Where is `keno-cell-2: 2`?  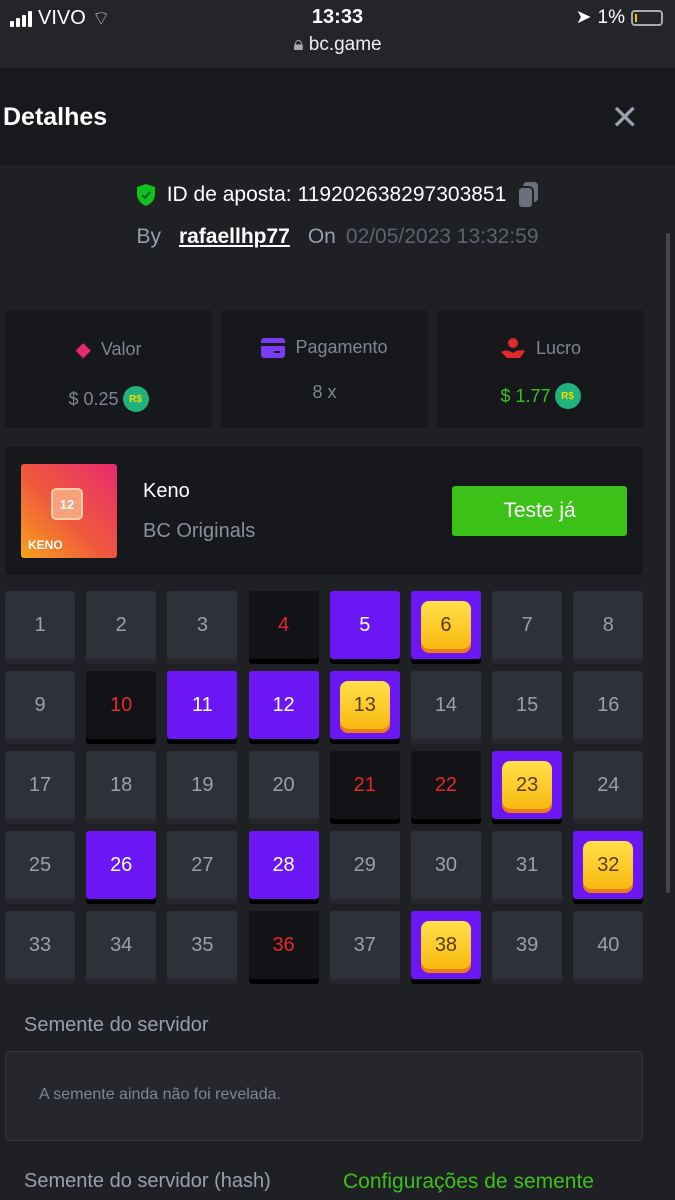 keno-cell-2: 2 is located at coordinates (121, 625).